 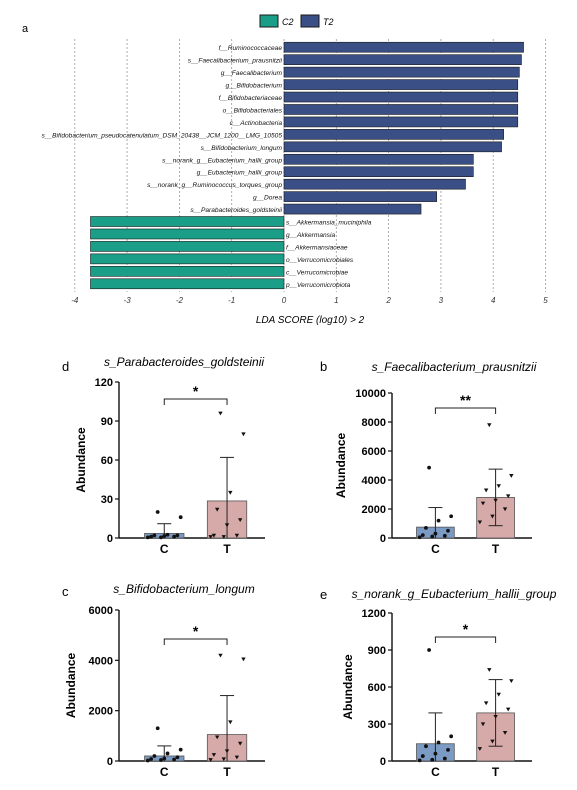 What do you see at coordinates (104, 383) in the screenshot?
I see `y-tick-label: 120` at bounding box center [104, 383].